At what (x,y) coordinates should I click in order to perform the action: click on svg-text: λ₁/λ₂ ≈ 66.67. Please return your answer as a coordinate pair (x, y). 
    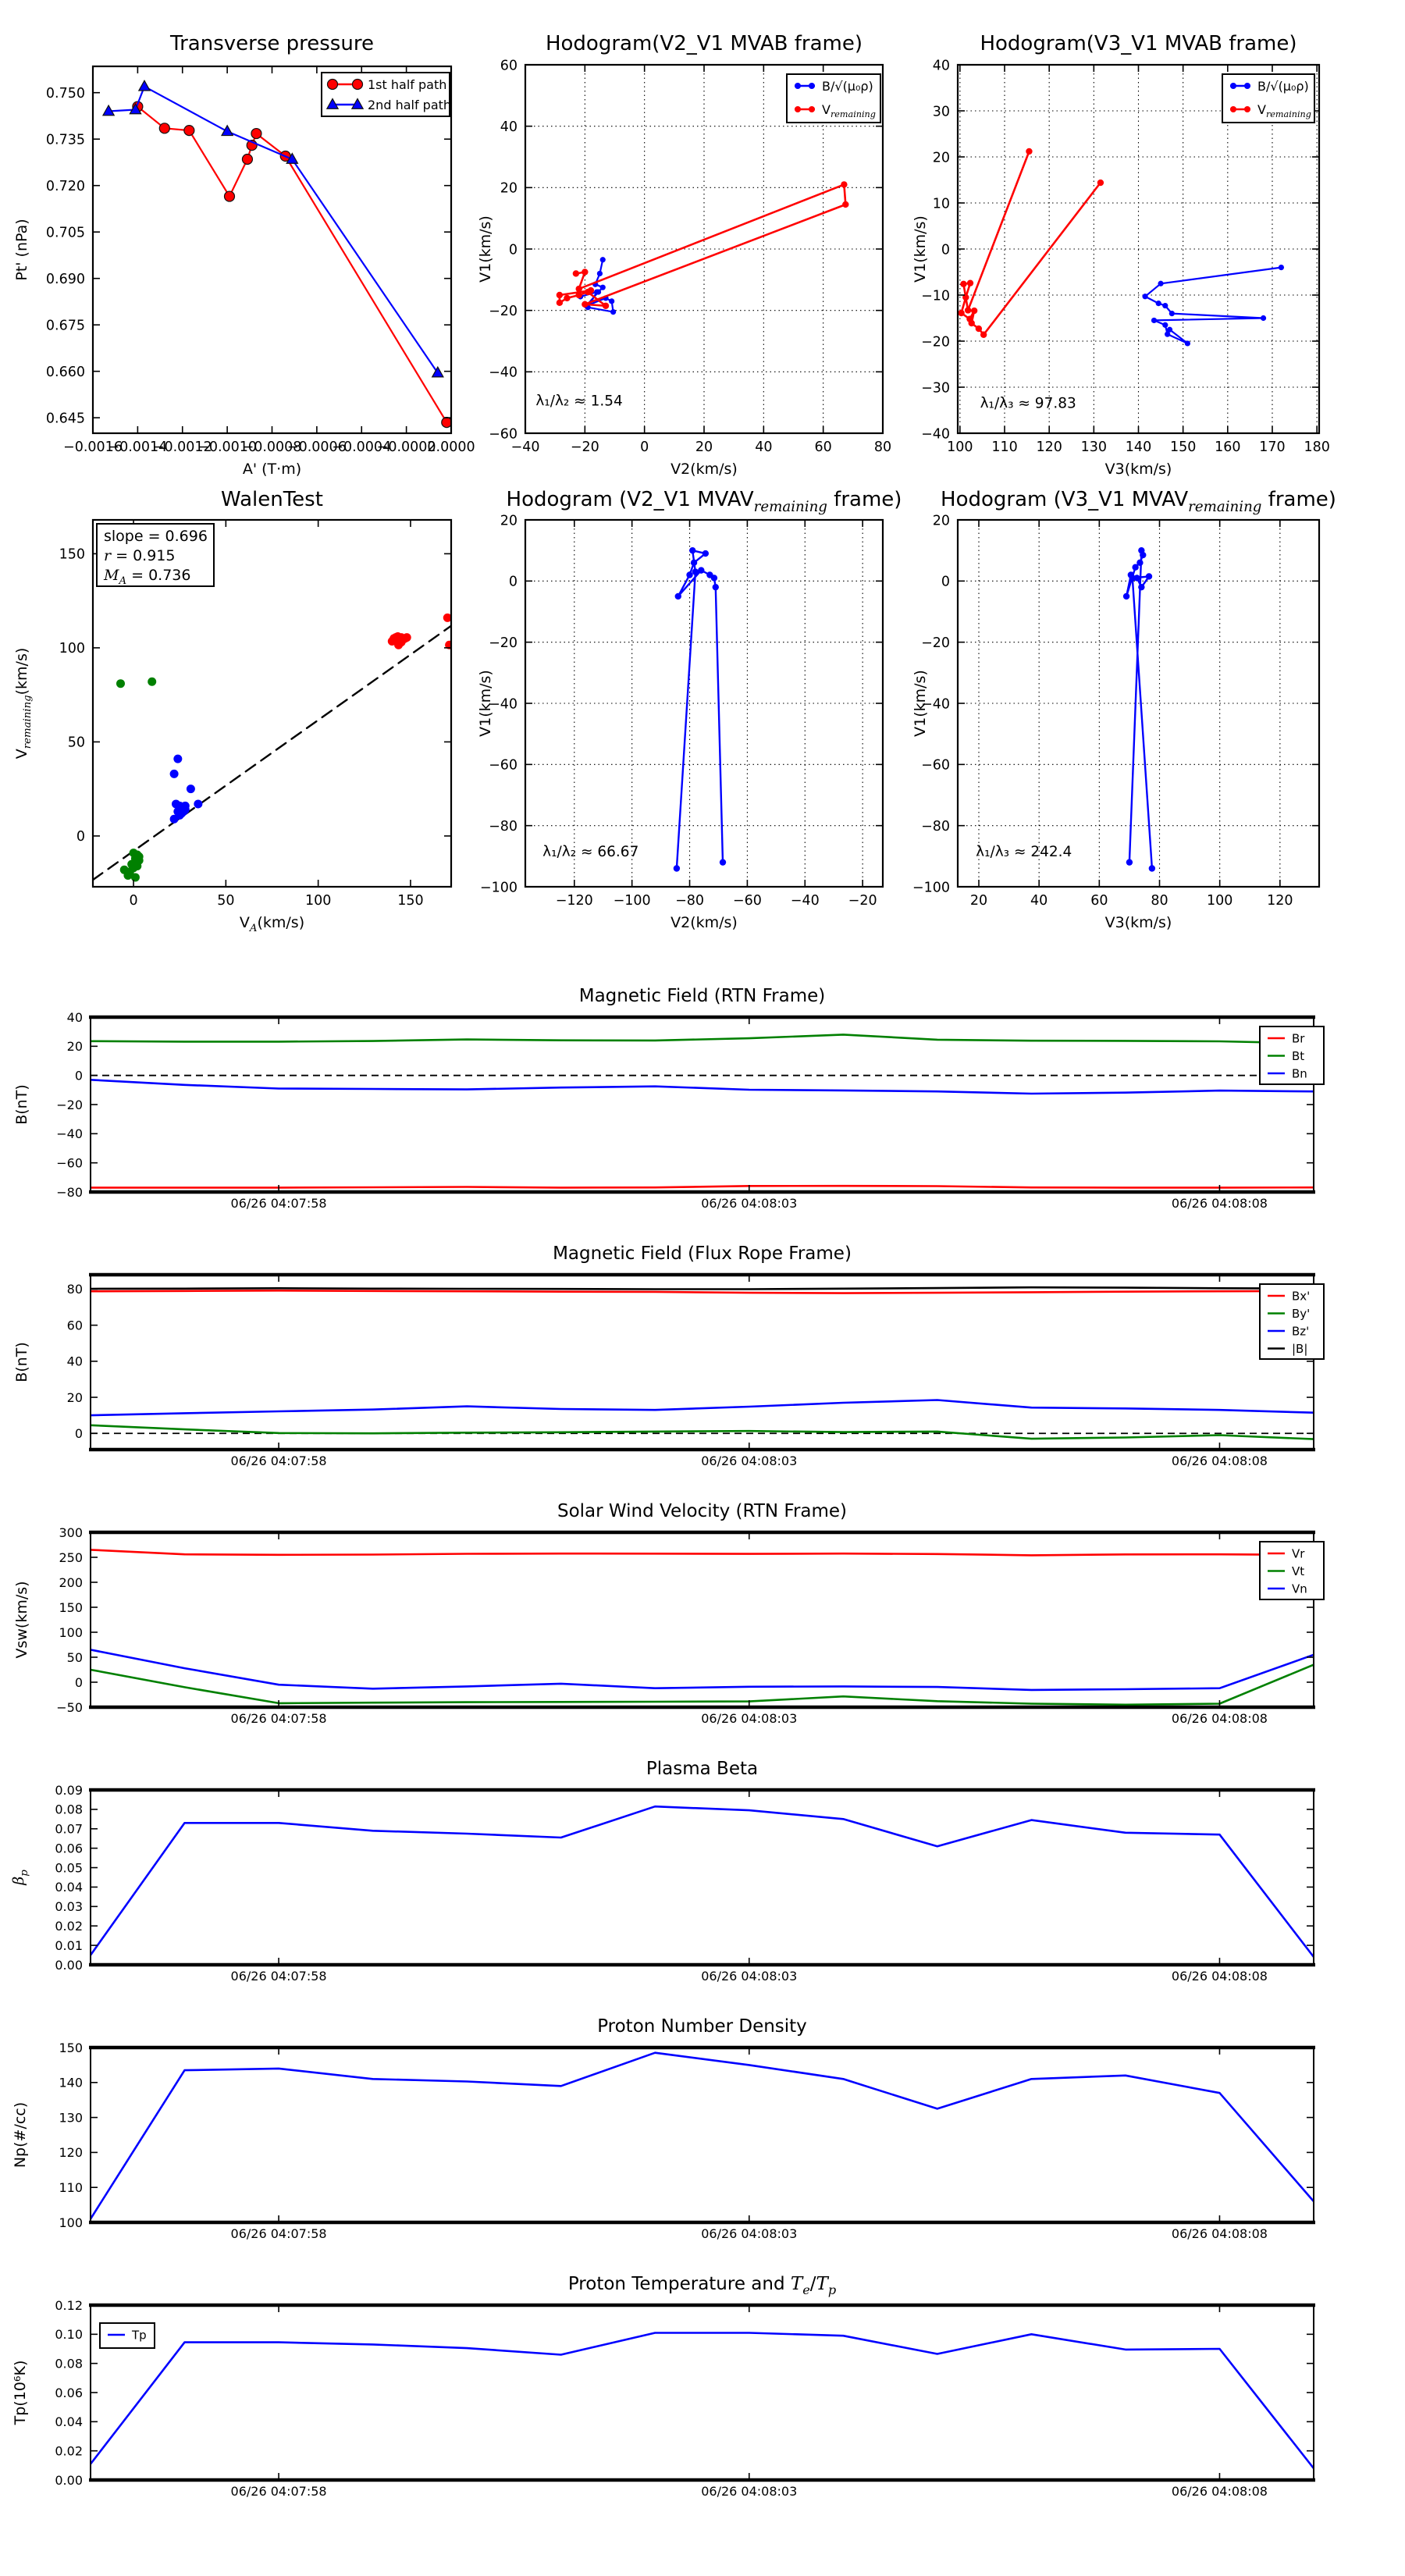
    Looking at the image, I should click on (590, 852).